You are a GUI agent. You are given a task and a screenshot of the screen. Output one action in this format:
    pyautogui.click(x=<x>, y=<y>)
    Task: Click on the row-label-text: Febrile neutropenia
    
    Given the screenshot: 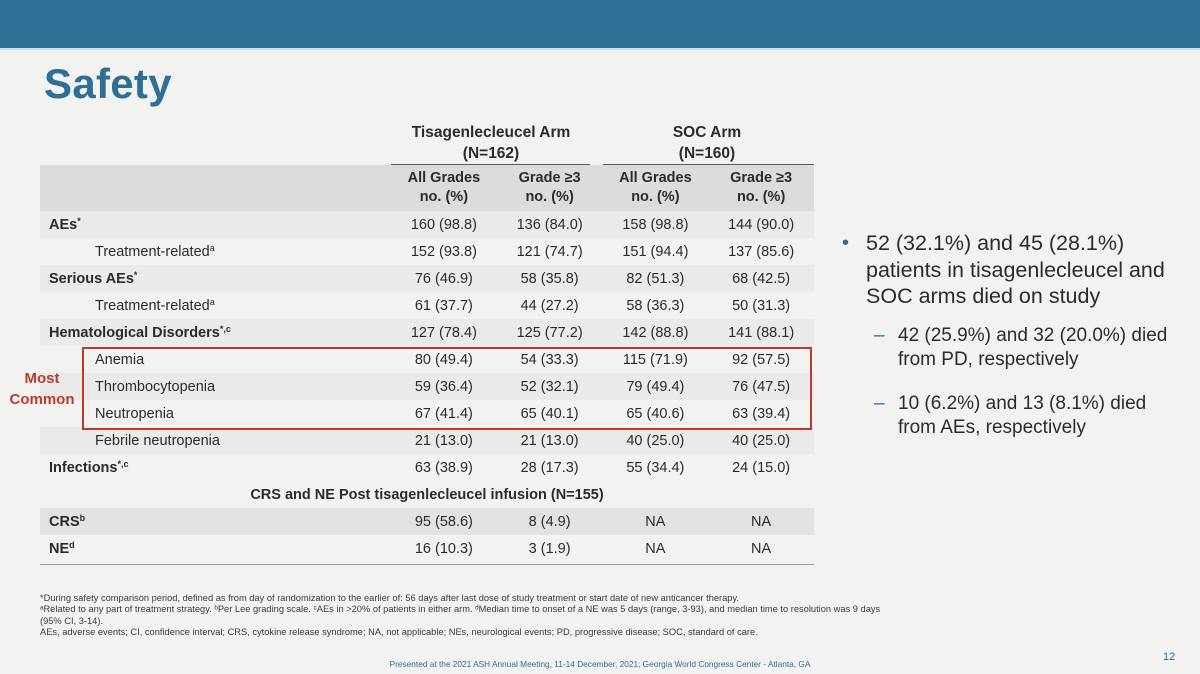 What is the action you would take?
    pyautogui.click(x=157, y=440)
    